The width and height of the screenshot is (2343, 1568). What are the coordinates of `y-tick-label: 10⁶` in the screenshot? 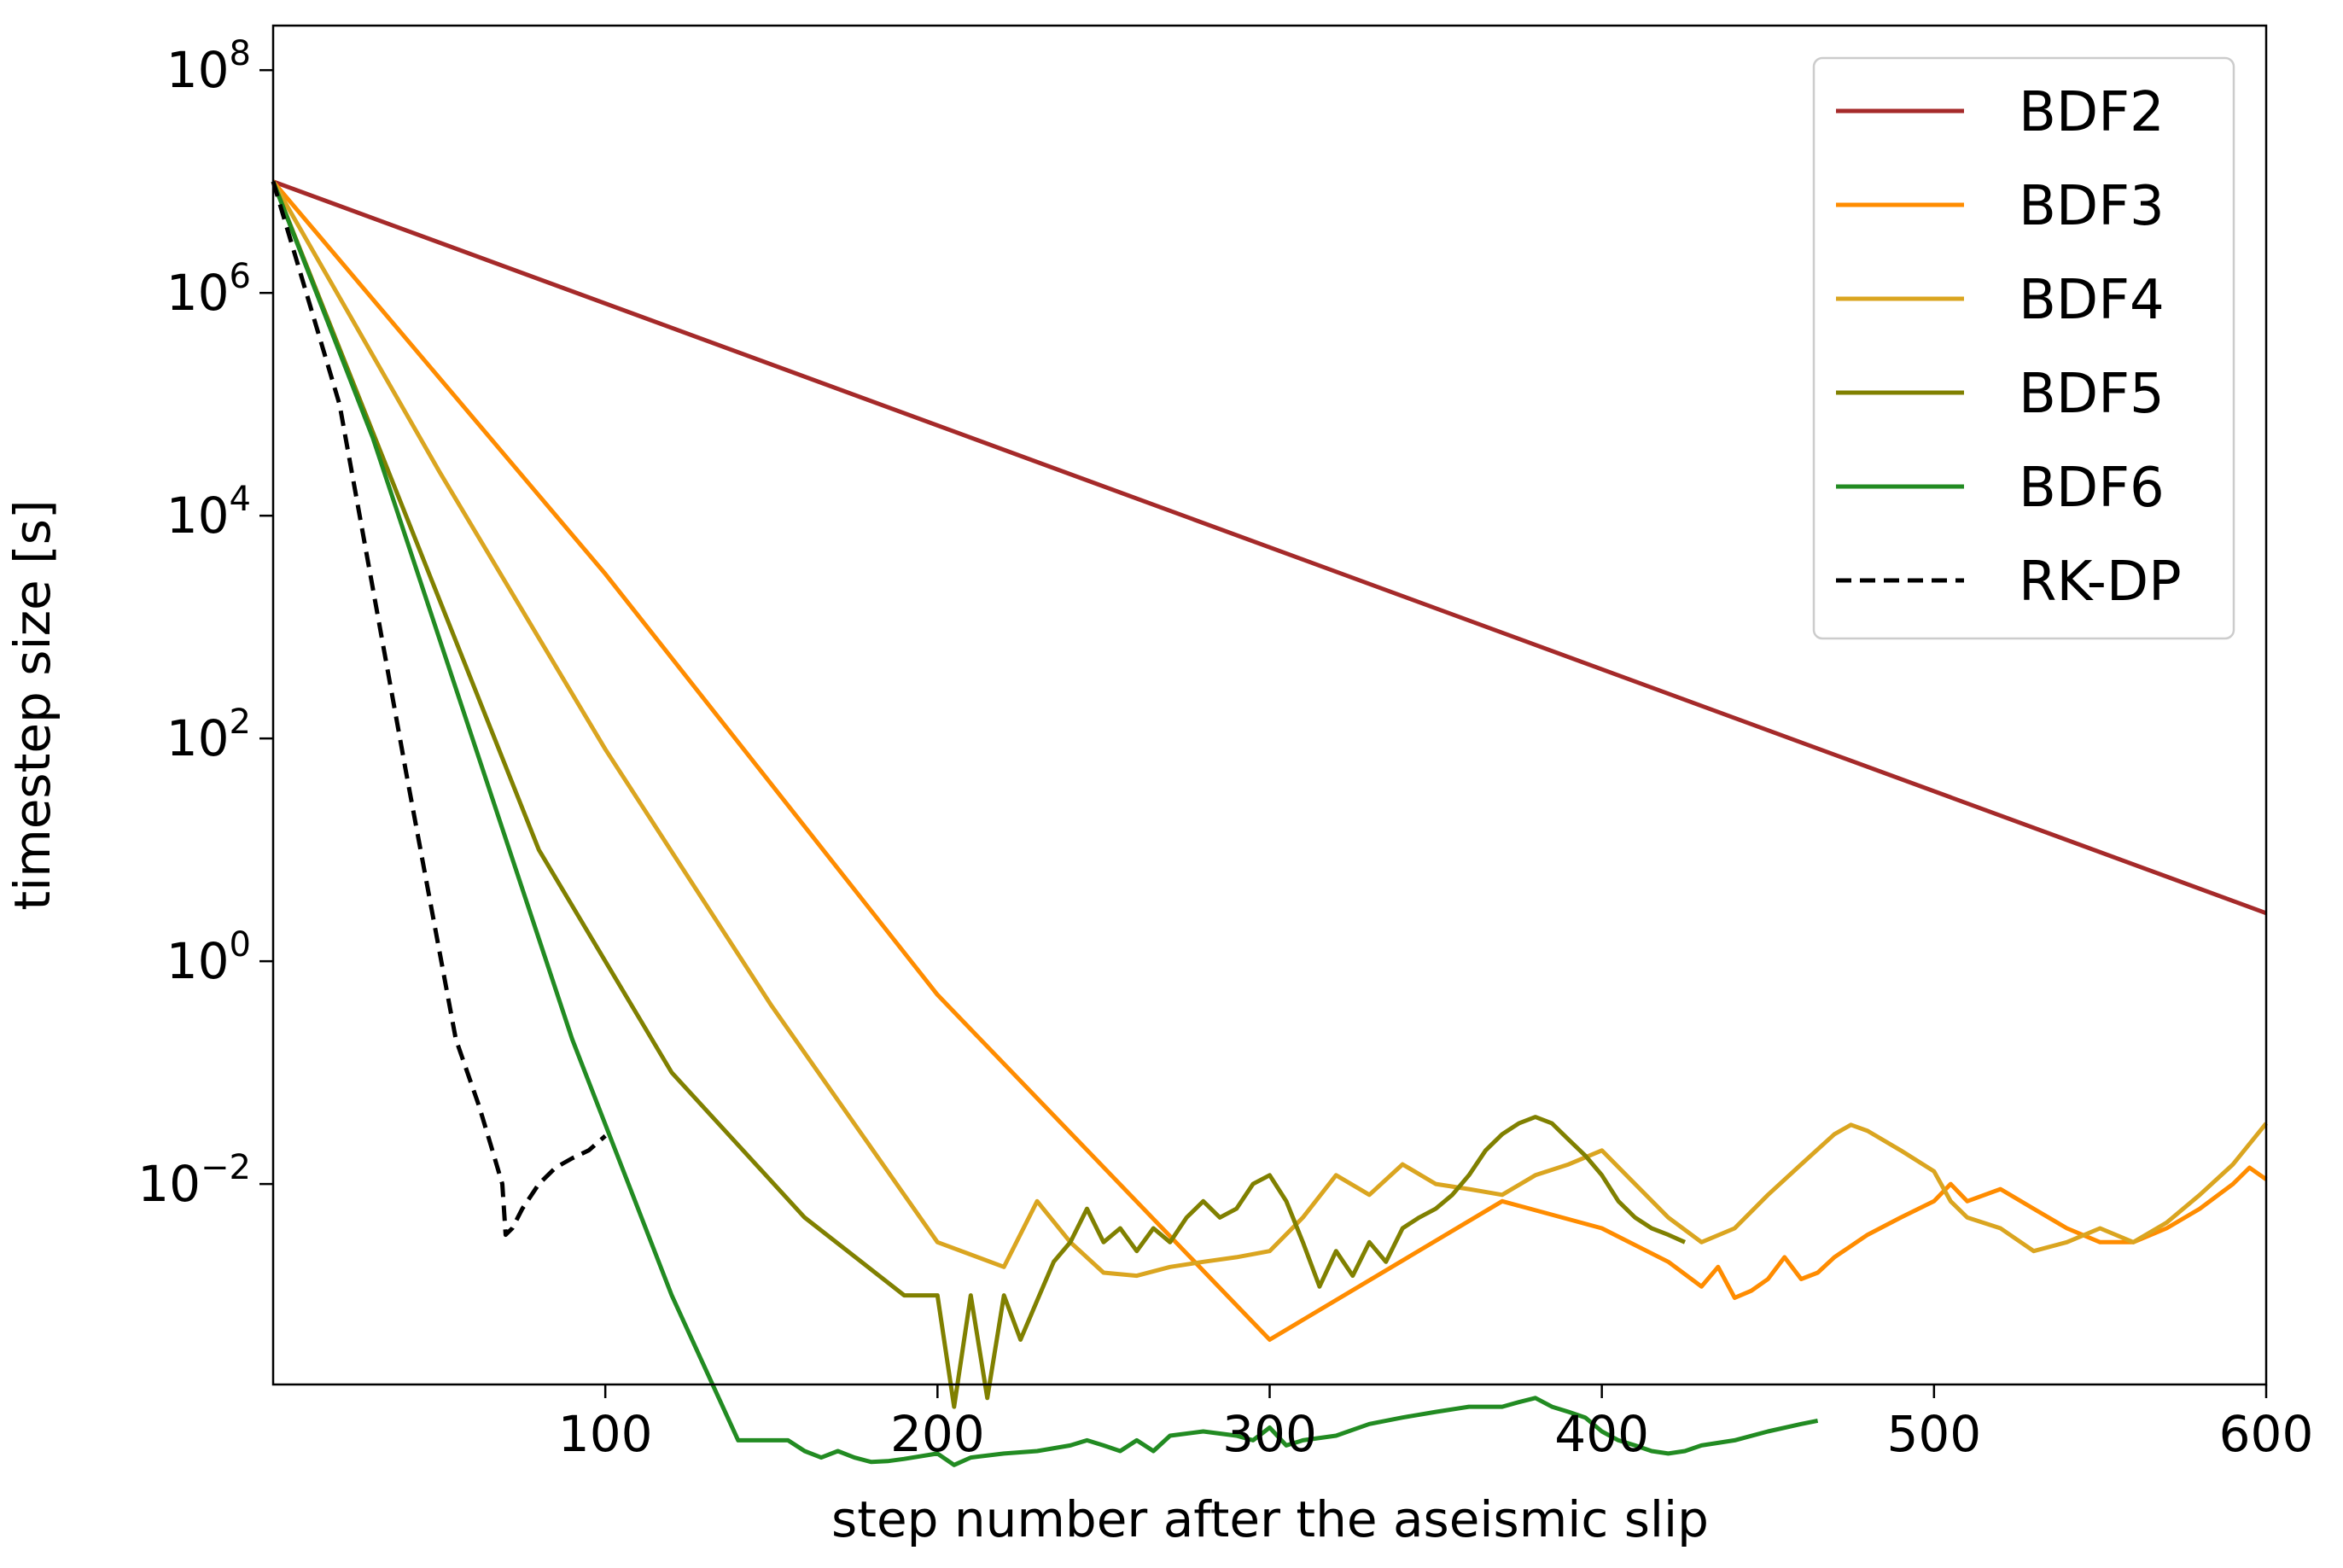 It's located at (208, 290).